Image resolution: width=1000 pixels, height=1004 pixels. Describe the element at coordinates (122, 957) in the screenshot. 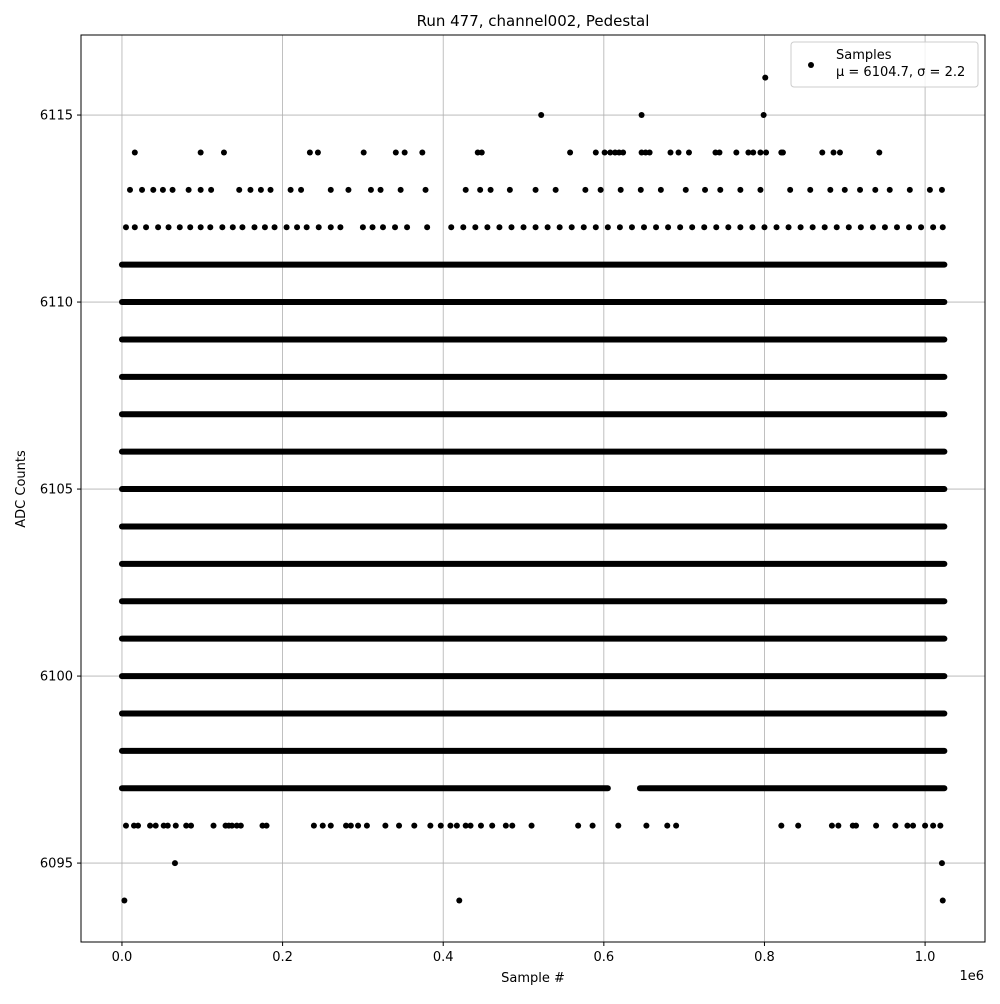

I see `x-tick-label: 0.0` at that location.